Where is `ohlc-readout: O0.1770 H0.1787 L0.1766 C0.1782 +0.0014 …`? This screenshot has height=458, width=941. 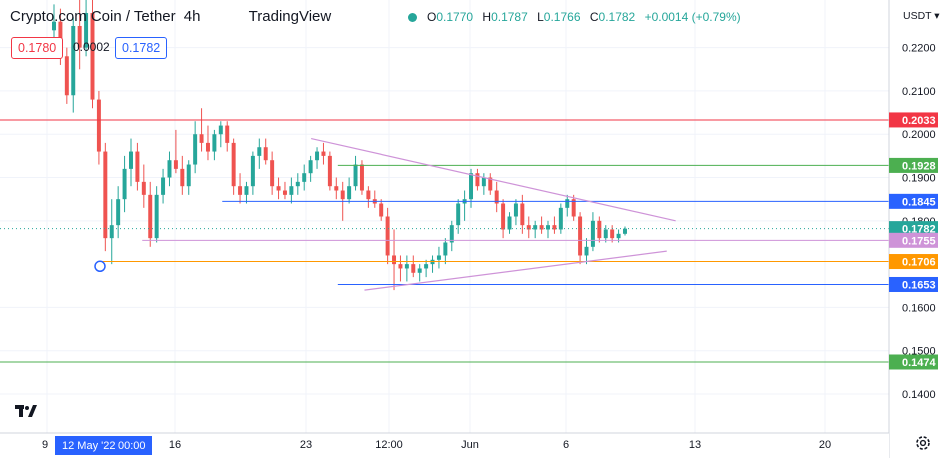 ohlc-readout: O0.1770 H0.1787 L0.1766 C0.1782 +0.0014 … is located at coordinates (584, 17).